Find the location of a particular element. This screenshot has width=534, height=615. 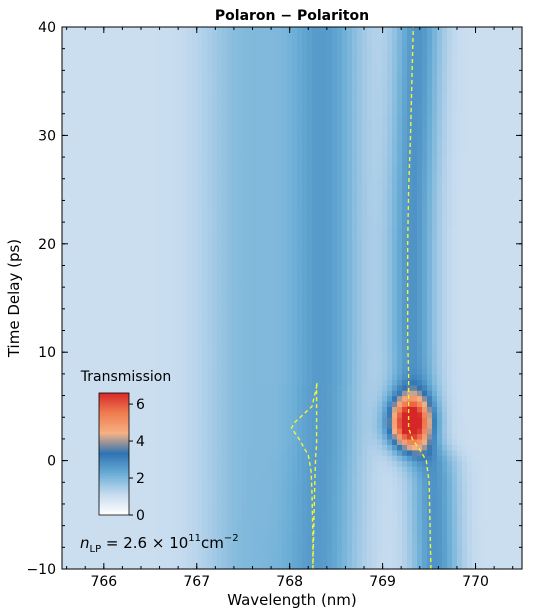

x-tick-label: 770 is located at coordinates (475, 582).